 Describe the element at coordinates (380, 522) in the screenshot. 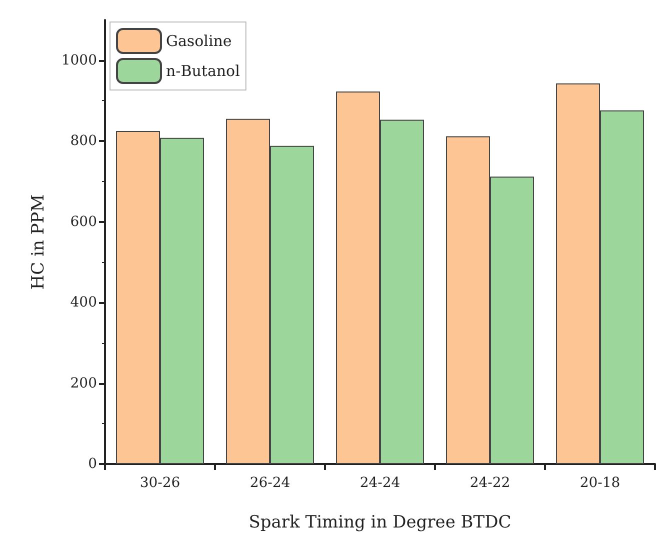

I see `x-axis-title: Spark Timing in Degree BTDC` at that location.